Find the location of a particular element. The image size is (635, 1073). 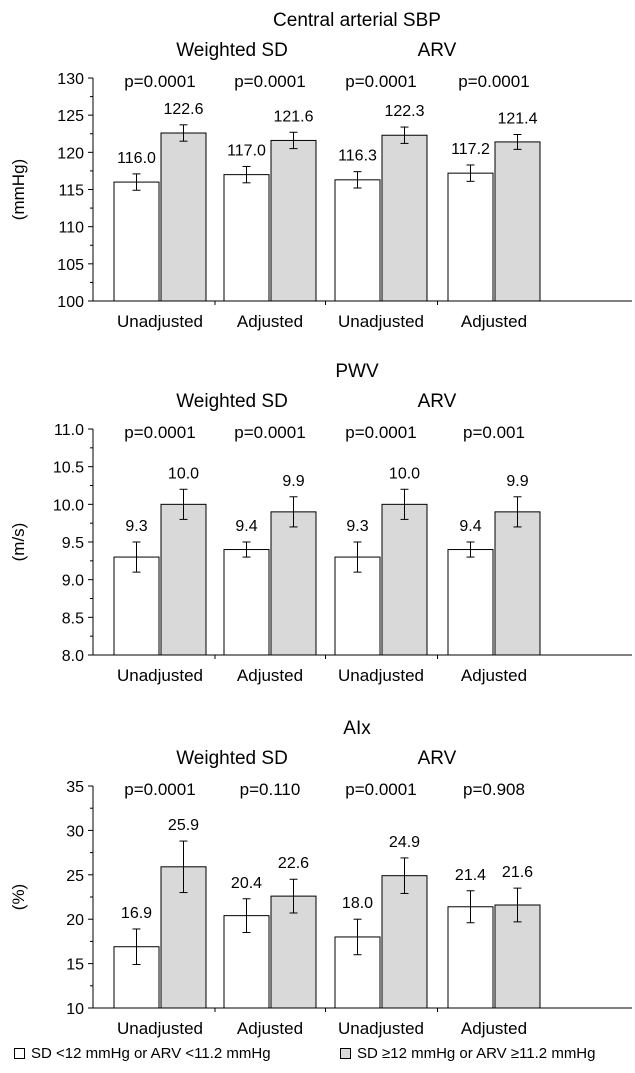

data-label: 117.0 is located at coordinates (246, 150).